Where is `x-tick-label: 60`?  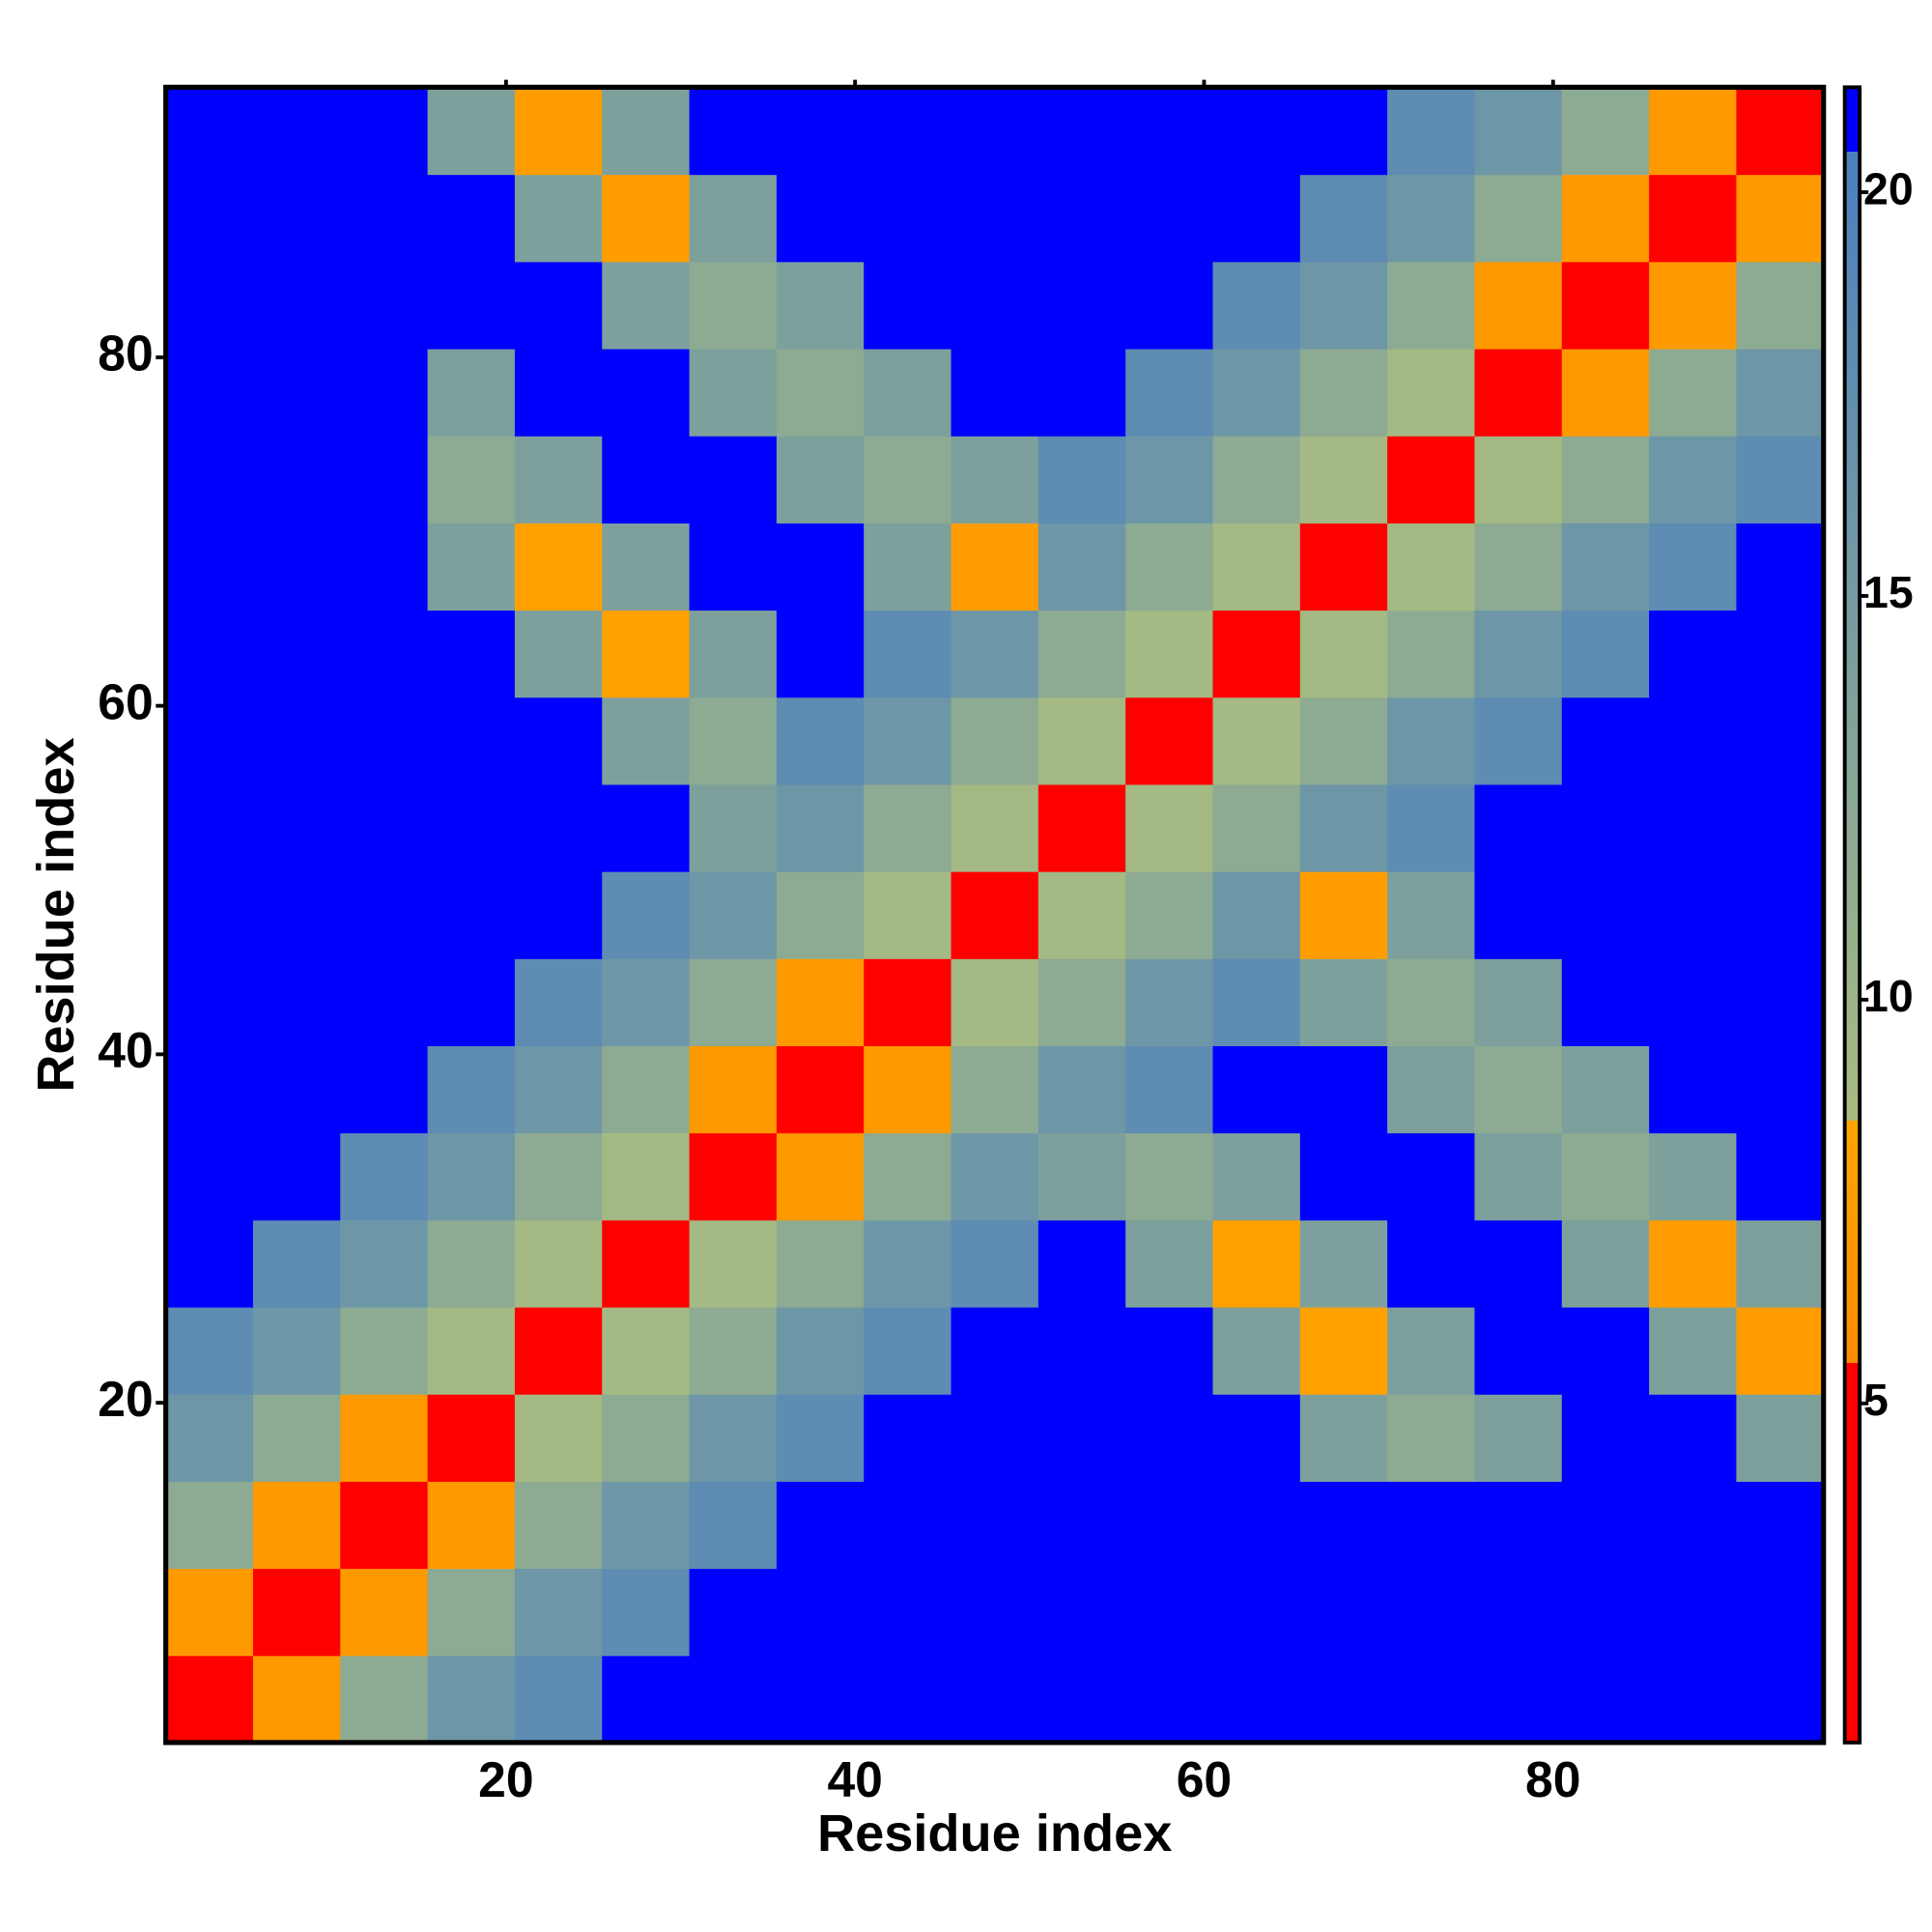 x-tick-label: 60 is located at coordinates (1204, 1779).